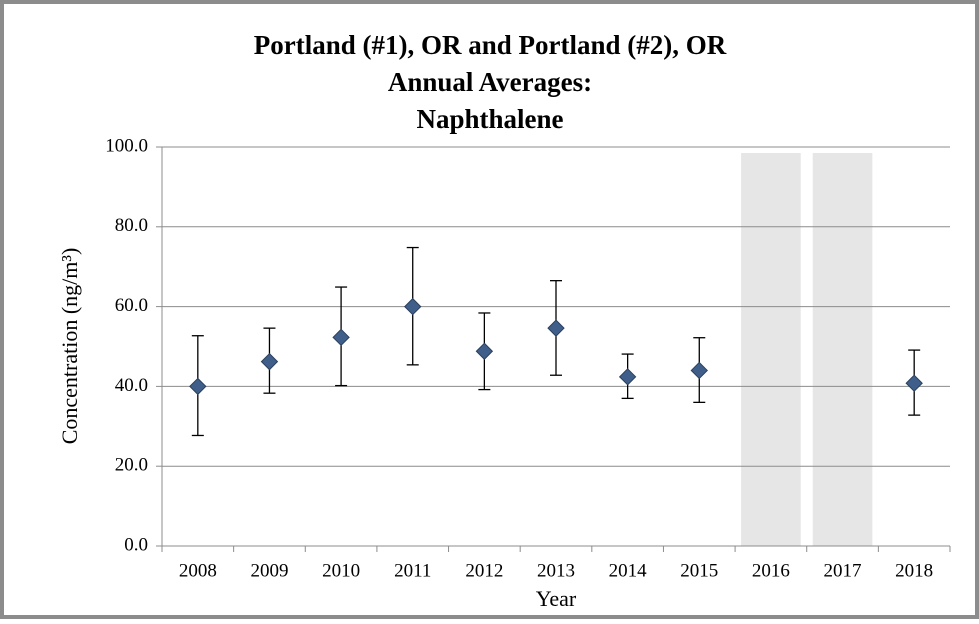  I want to click on x-tick-label: 2017, so click(843, 570).